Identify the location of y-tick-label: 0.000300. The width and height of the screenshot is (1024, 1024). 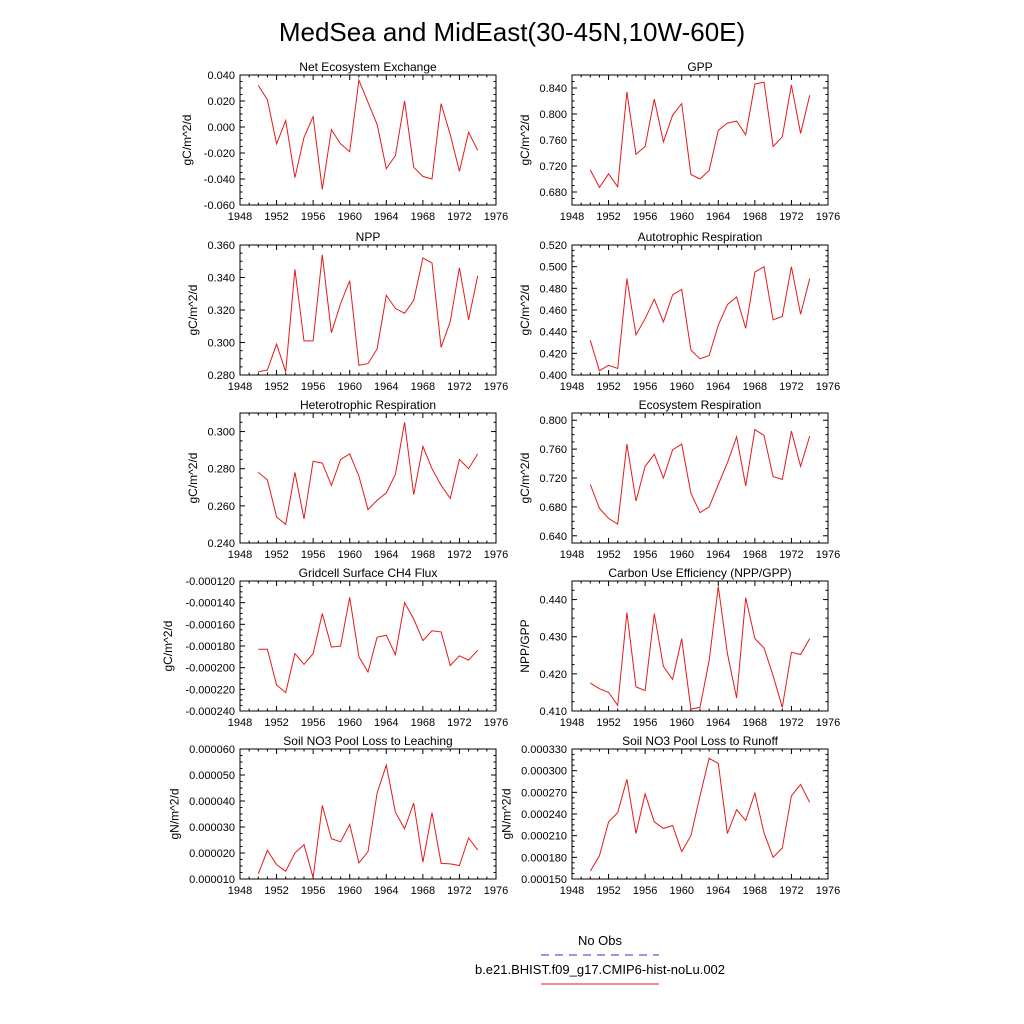
(544, 772).